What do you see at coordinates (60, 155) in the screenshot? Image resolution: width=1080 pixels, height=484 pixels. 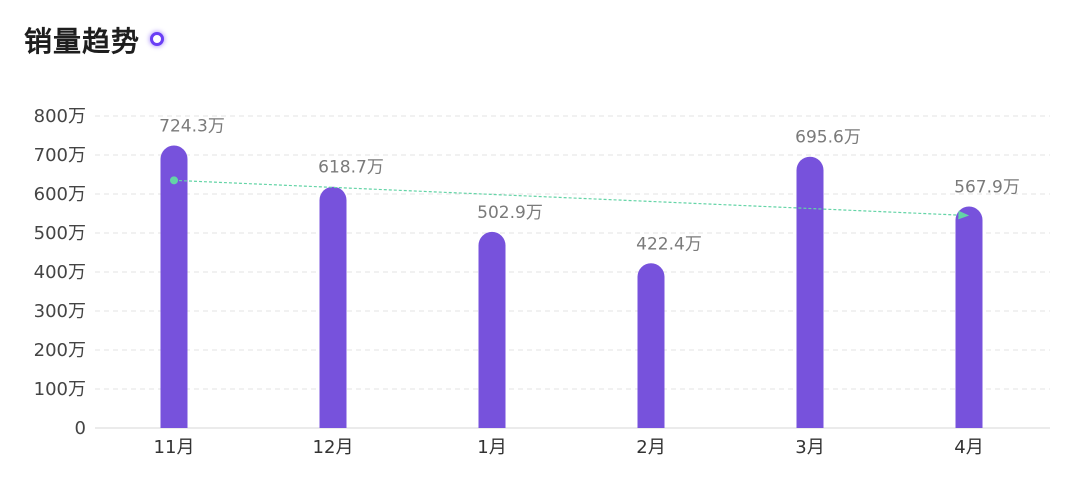 I see `y-tick-label: 700万` at bounding box center [60, 155].